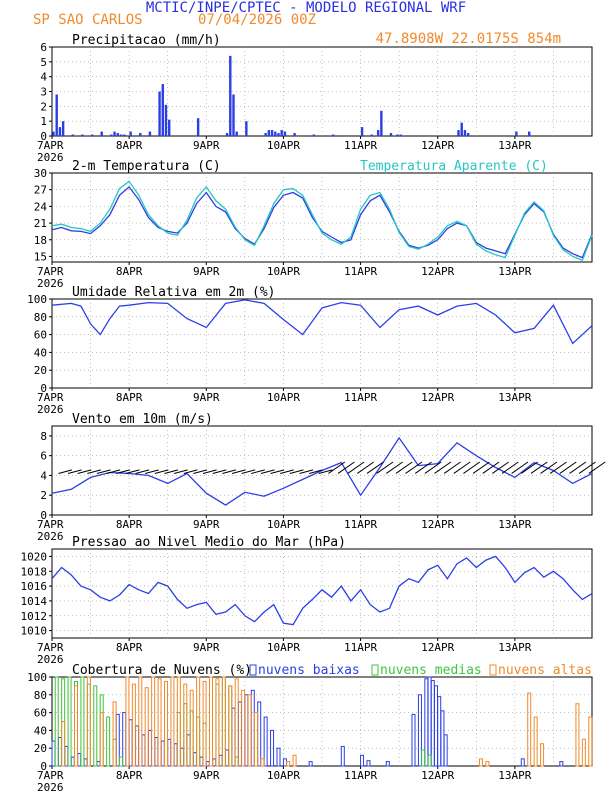 This screenshot has height=792, width=612. Describe the element at coordinates (257, 20) in the screenshot. I see `run-date-label: 07/04/2026 00Z` at that location.